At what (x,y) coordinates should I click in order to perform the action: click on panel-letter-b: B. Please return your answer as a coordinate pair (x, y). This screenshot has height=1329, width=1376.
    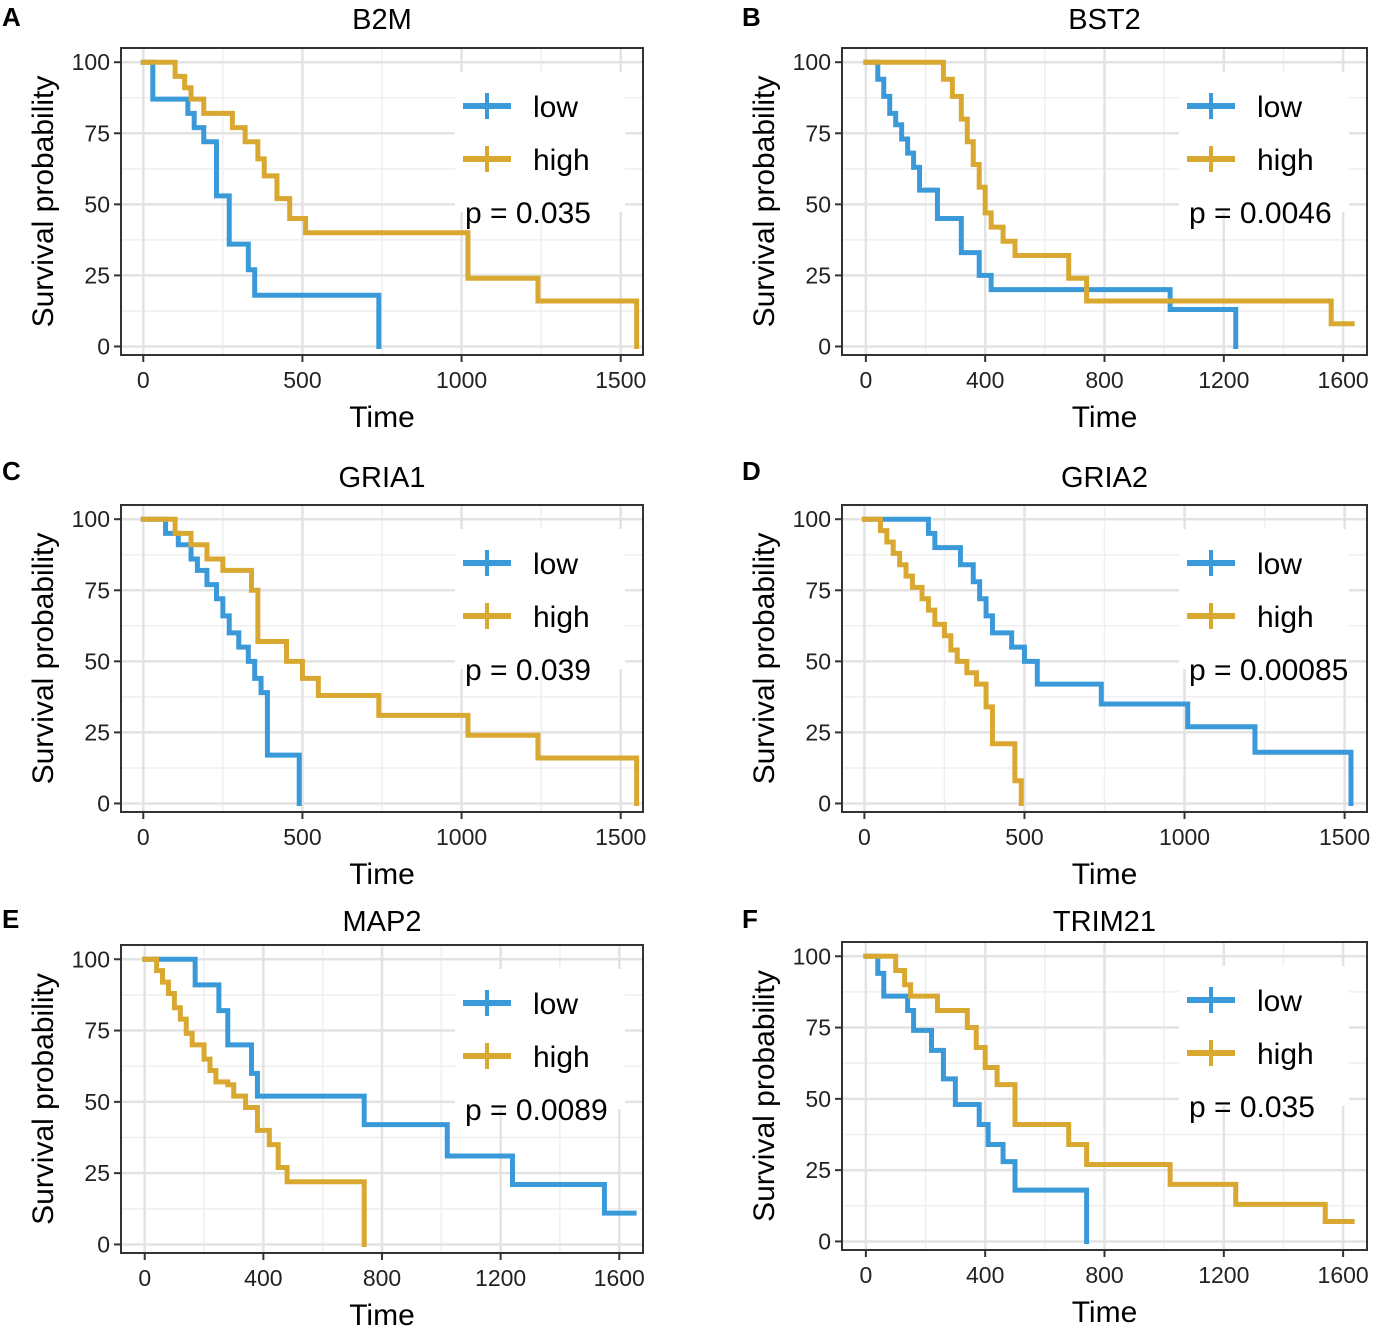
    Looking at the image, I should click on (751, 17).